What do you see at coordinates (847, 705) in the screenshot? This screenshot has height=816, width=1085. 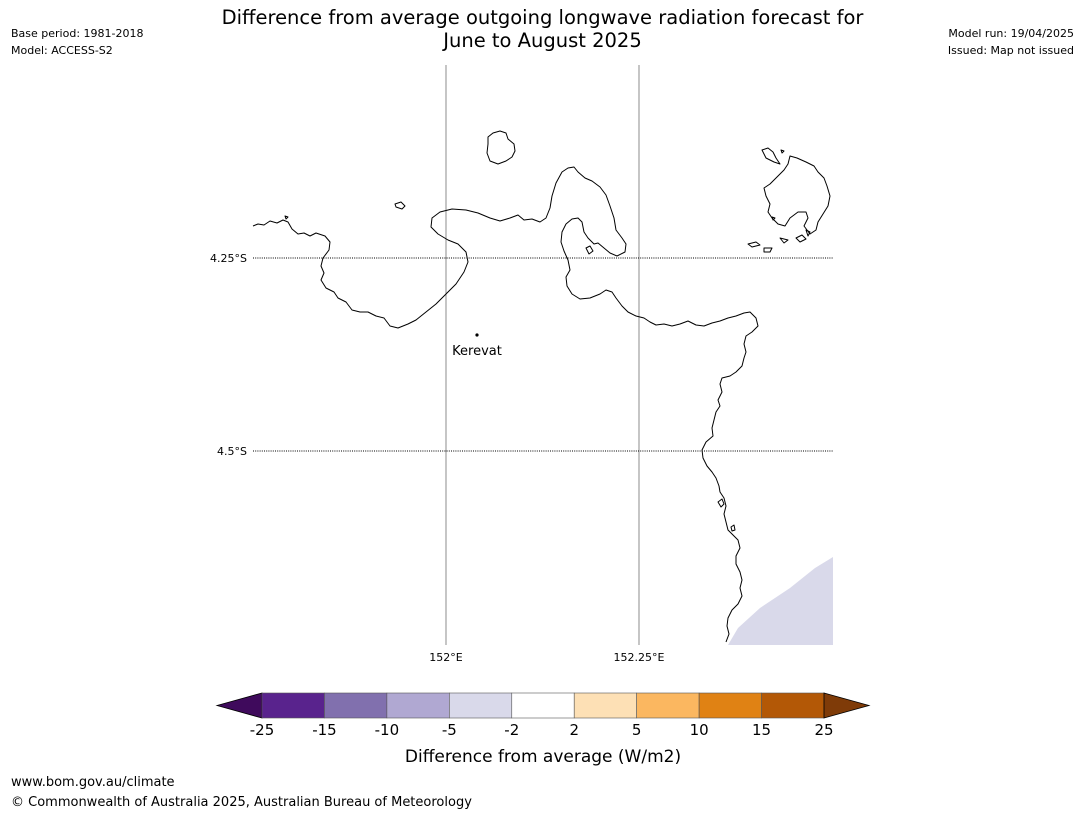 I see `colorbar-arrow-high` at bounding box center [847, 705].